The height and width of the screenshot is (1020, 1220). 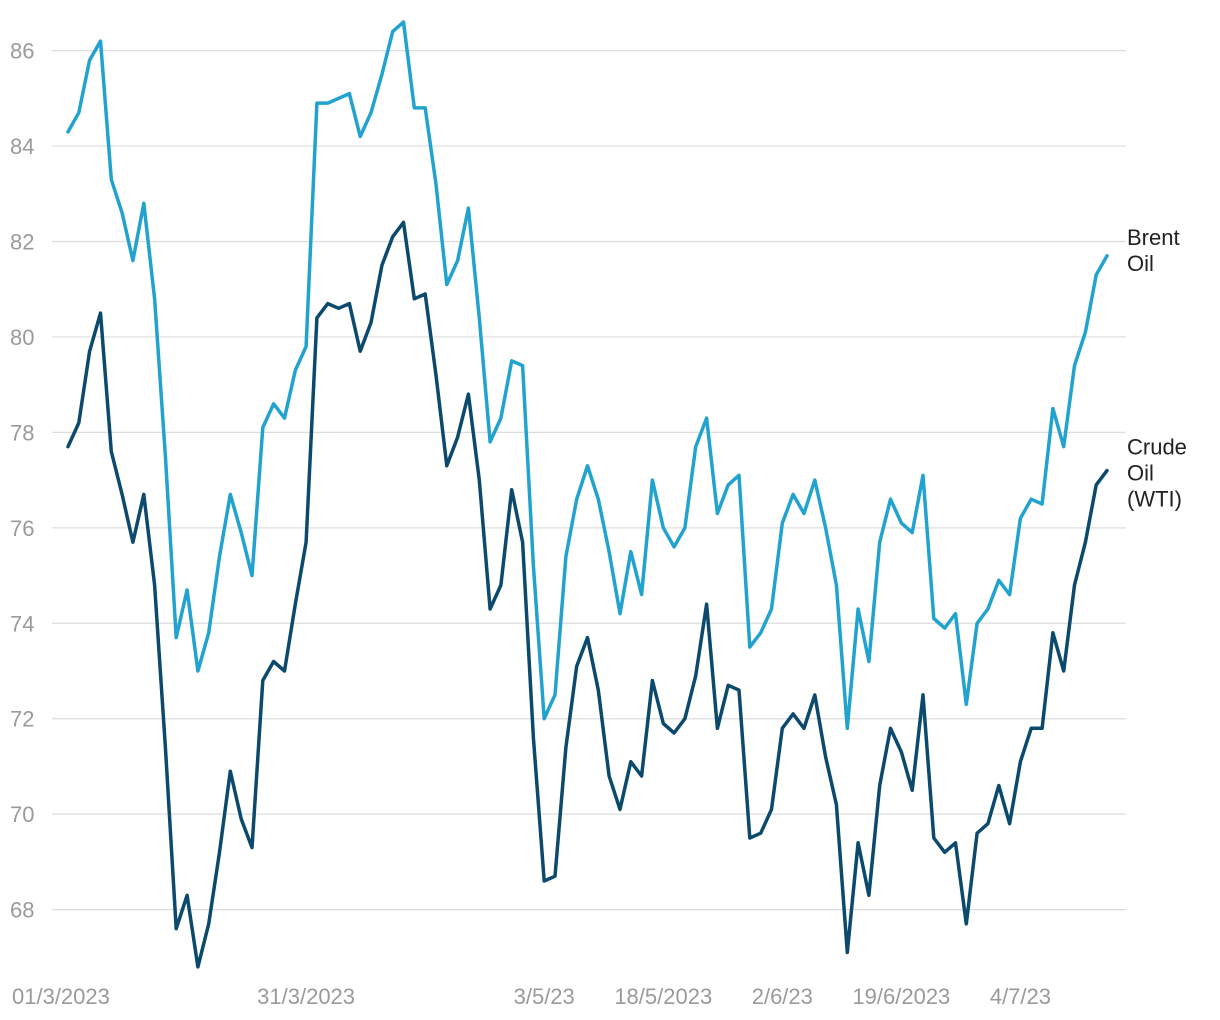 What do you see at coordinates (1154, 499) in the screenshot?
I see `series-label: (WTI)` at bounding box center [1154, 499].